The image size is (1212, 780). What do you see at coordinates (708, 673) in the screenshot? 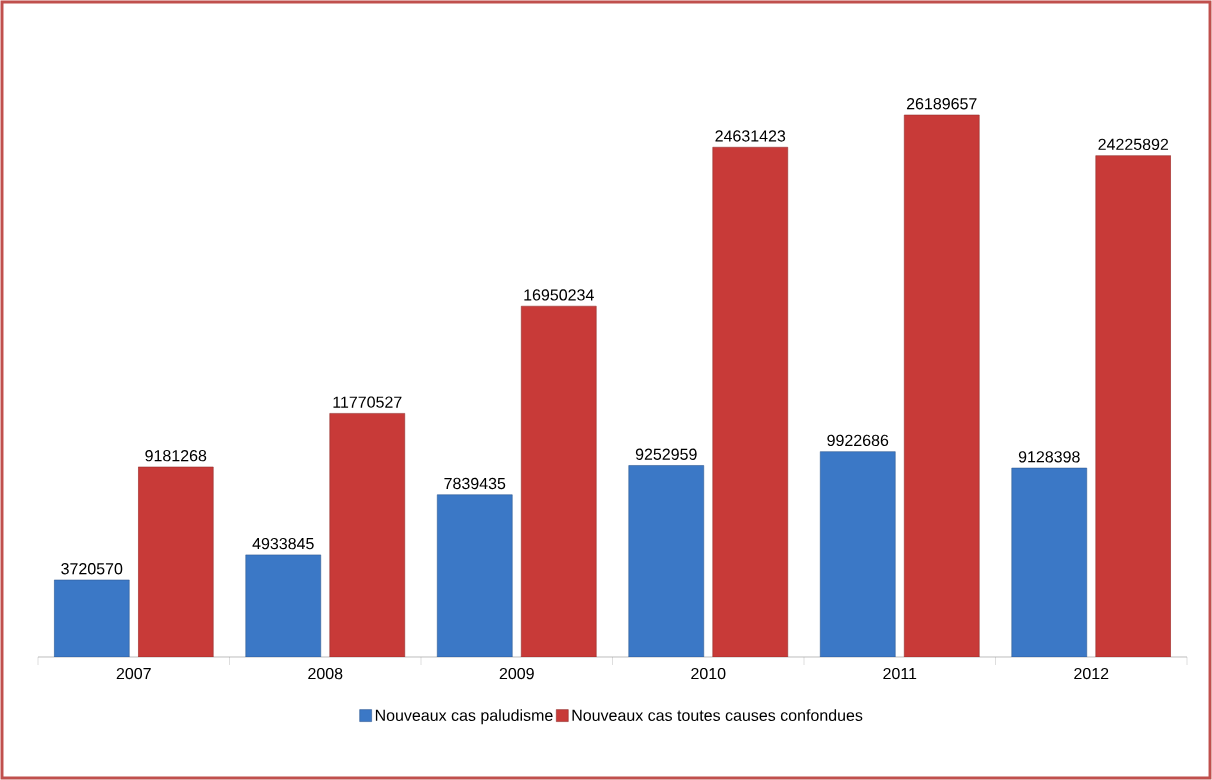
I see `x-tick-label: 2010` at bounding box center [708, 673].